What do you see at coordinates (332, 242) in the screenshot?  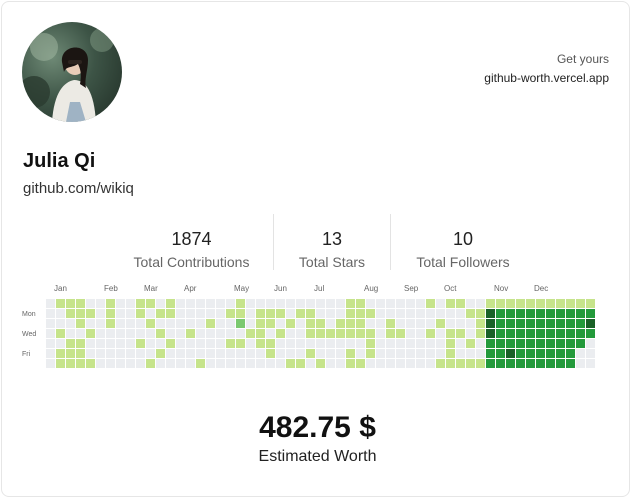 I see `stat-stars: 13 Total Stars` at bounding box center [332, 242].